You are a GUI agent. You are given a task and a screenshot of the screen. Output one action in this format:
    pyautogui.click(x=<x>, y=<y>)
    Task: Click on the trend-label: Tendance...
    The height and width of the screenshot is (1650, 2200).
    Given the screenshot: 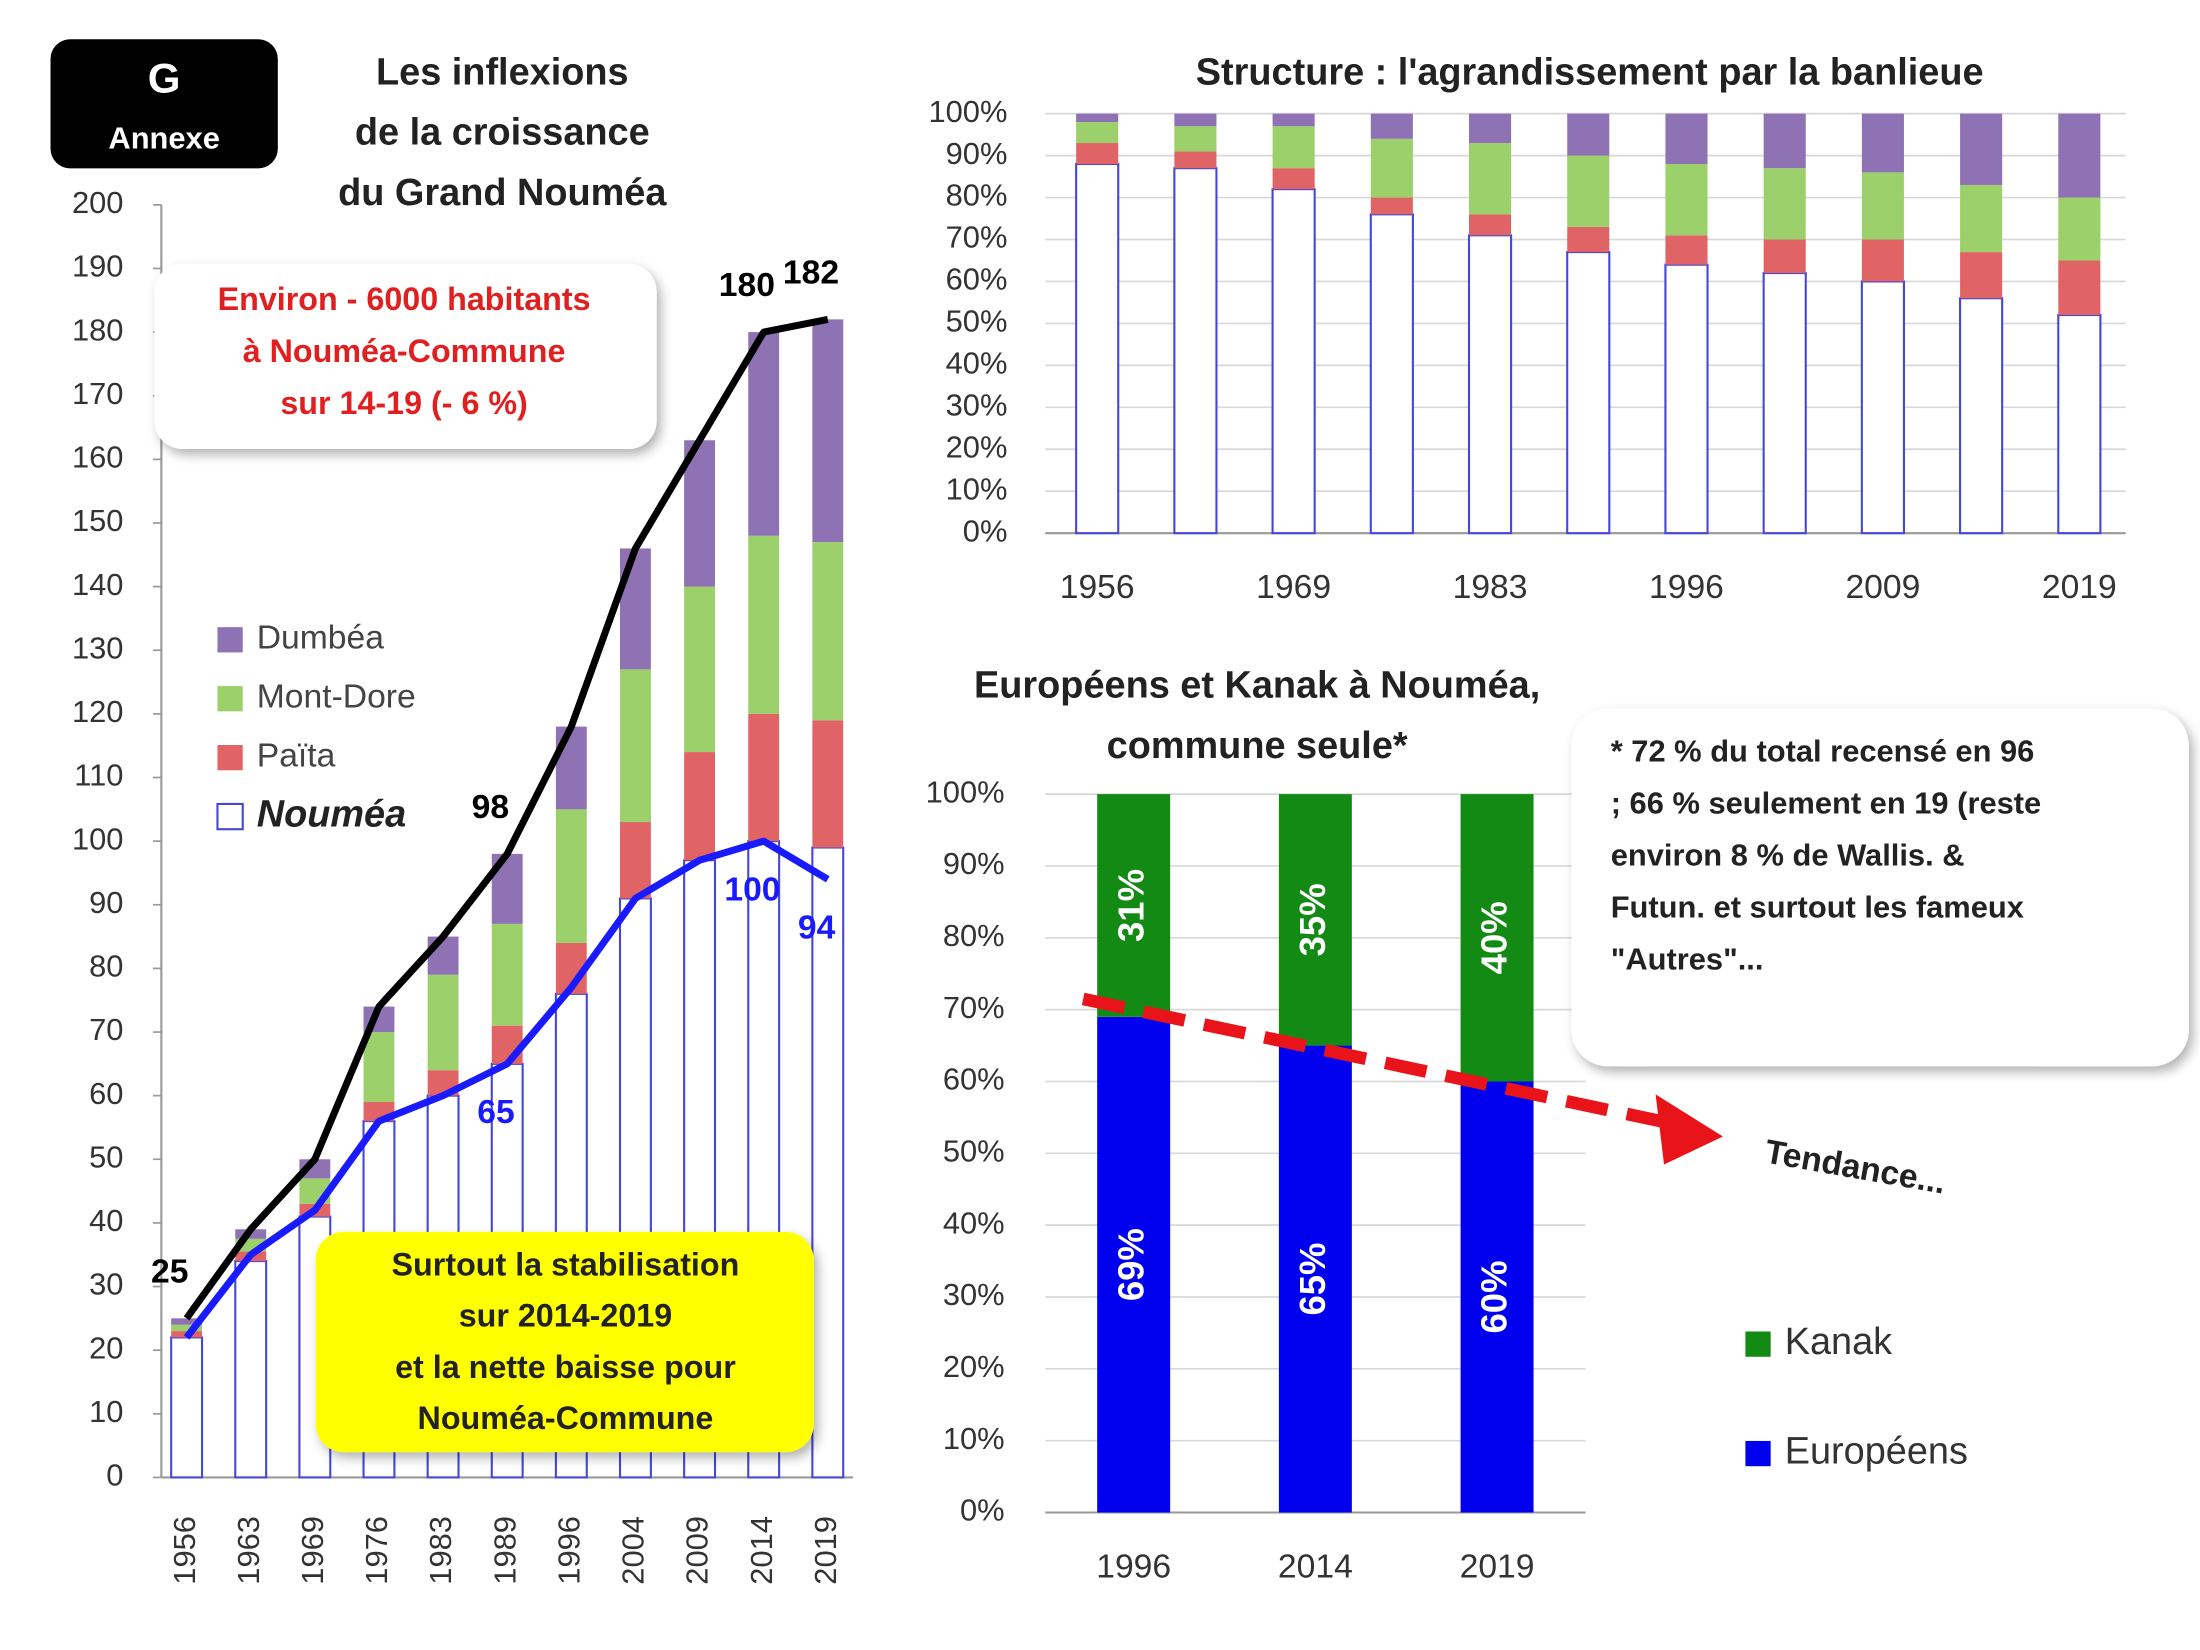 What is the action you would take?
    pyautogui.click(x=1855, y=1168)
    